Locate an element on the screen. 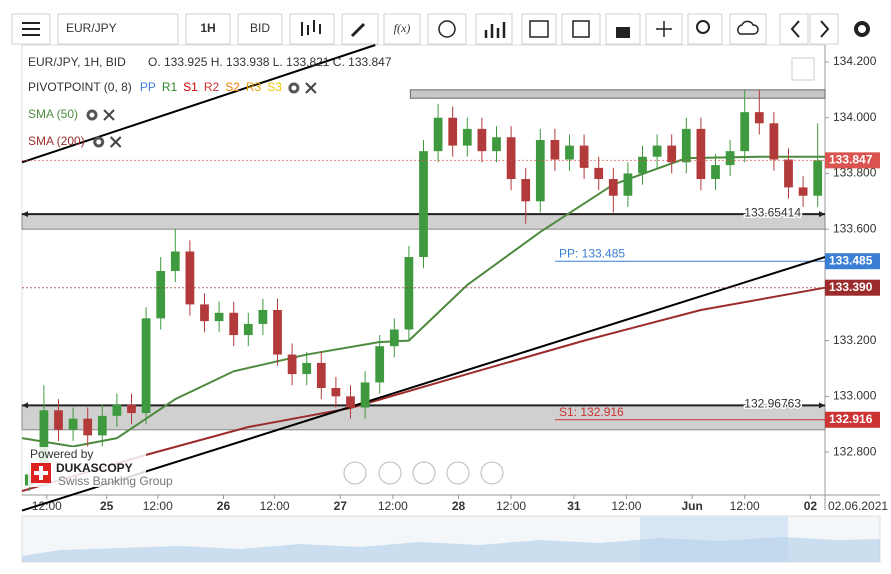 Image resolution: width=891 pixels, height=574 pixels. period: 1H is located at coordinates (207, 28).